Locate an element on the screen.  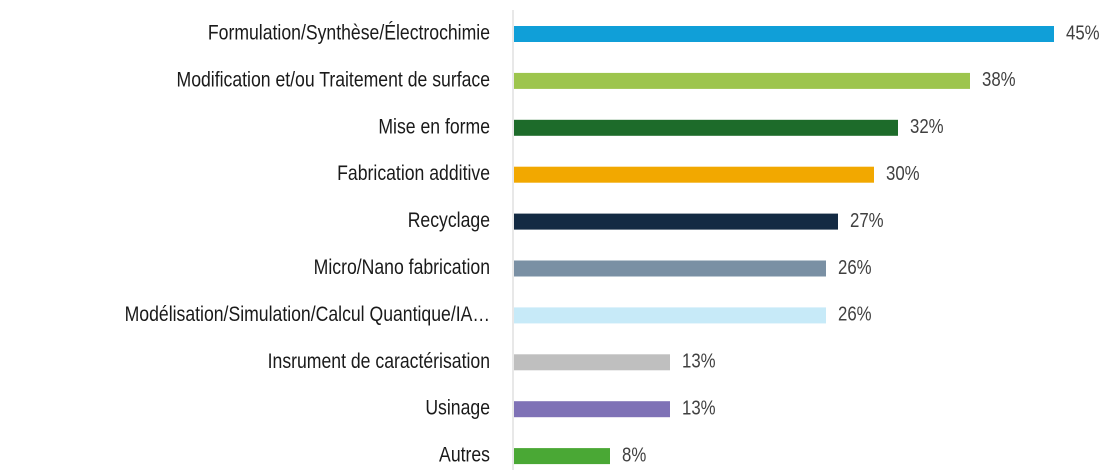
value-label: 45% is located at coordinates (1083, 32).